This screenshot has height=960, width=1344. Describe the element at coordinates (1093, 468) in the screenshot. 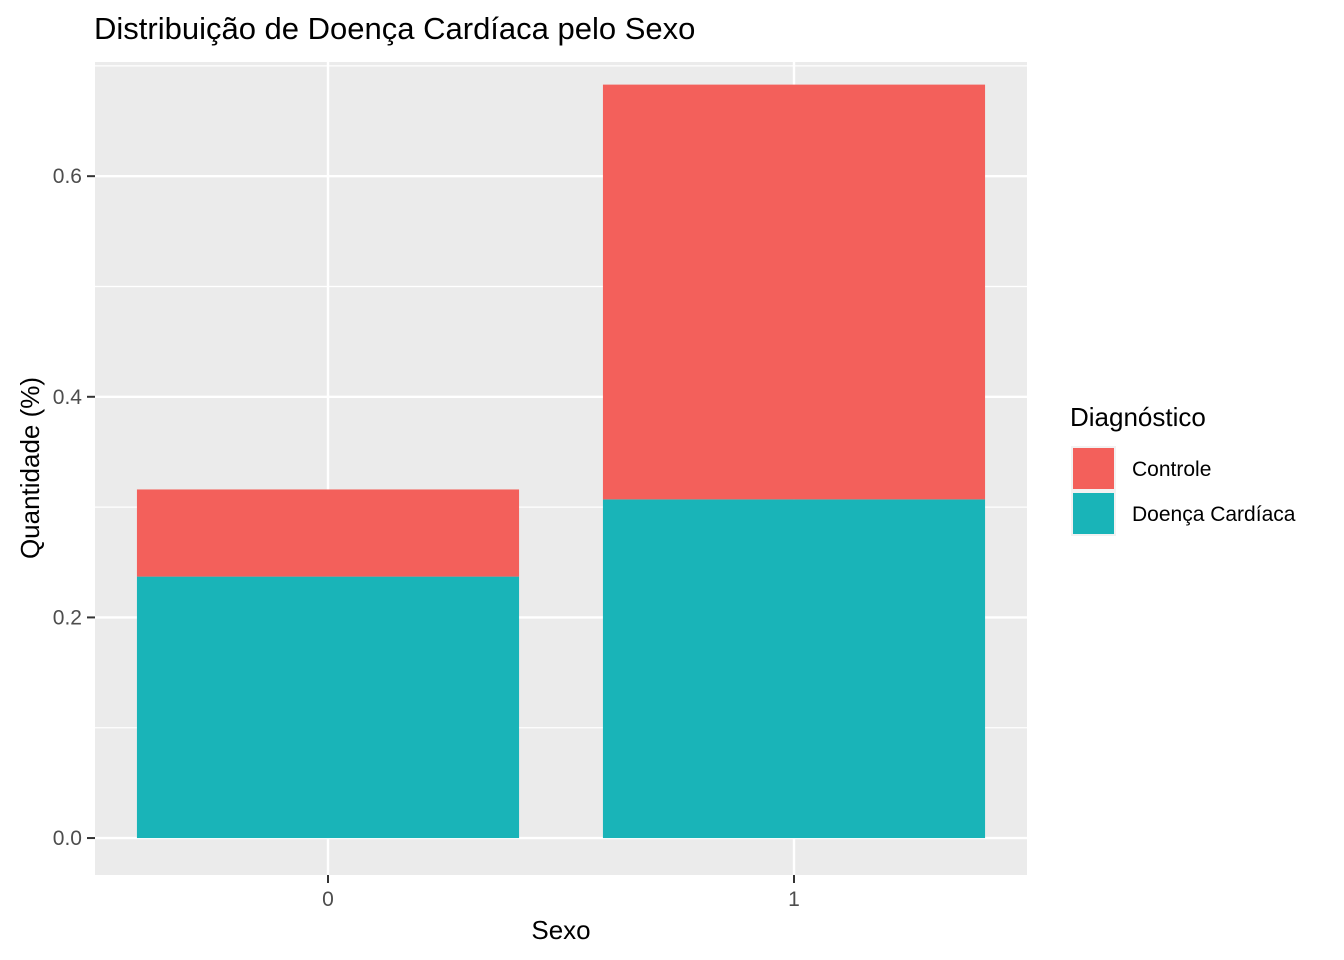

I see `legend-key-controle` at that location.